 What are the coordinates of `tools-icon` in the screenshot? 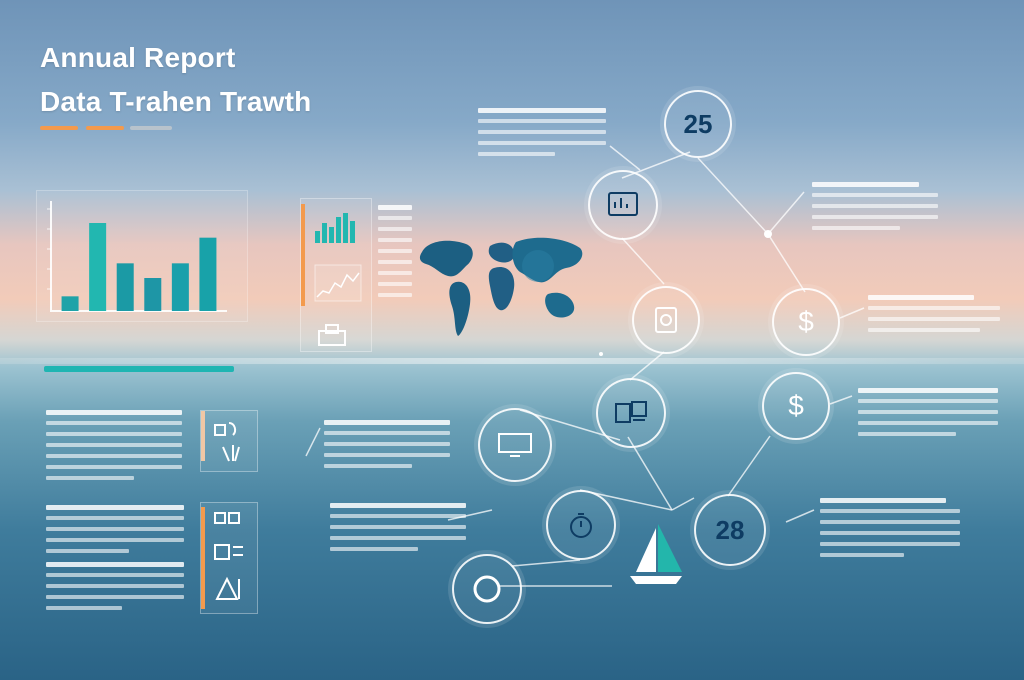 It's located at (227, 442).